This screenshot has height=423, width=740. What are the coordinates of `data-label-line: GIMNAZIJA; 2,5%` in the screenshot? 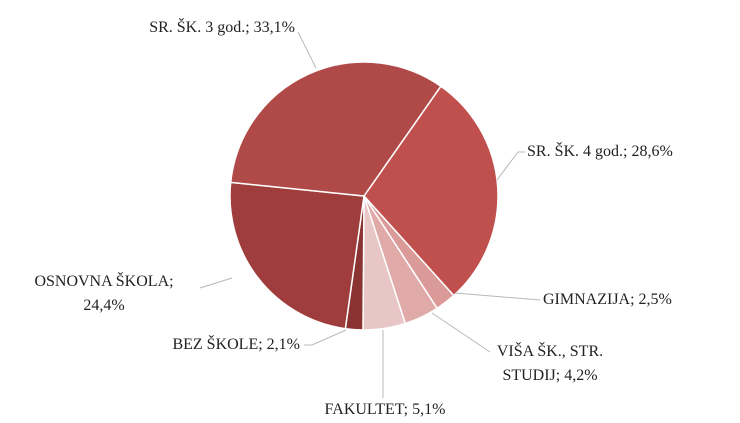 It's located at (607, 299).